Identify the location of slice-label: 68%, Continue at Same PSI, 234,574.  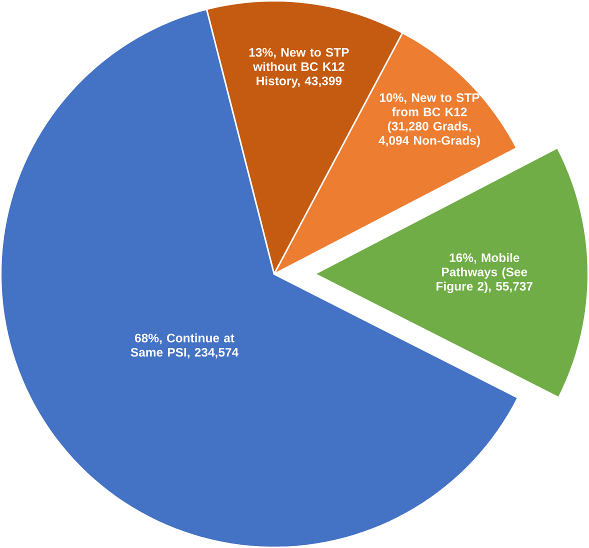
(184, 345).